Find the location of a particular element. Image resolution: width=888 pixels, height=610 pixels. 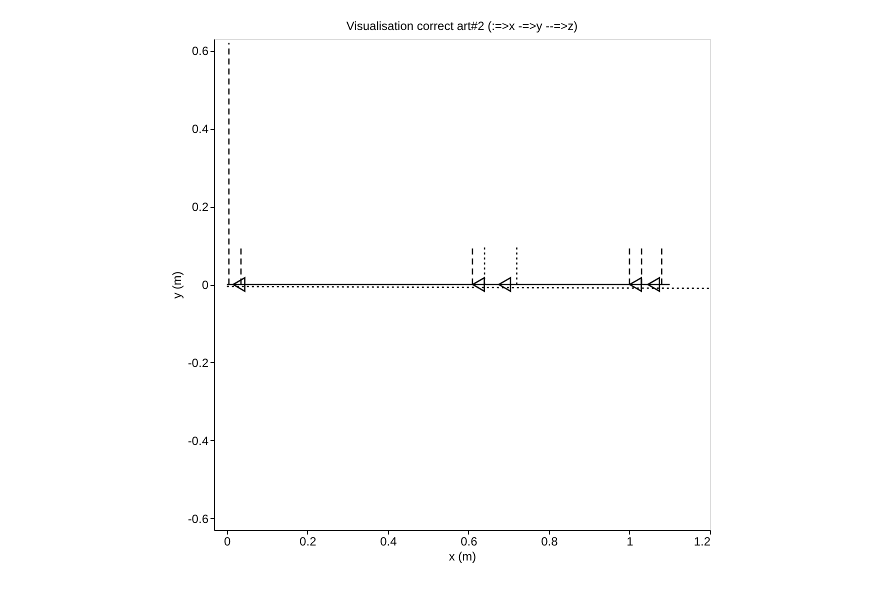

y-tick-label: -0.2 is located at coordinates (198, 363).